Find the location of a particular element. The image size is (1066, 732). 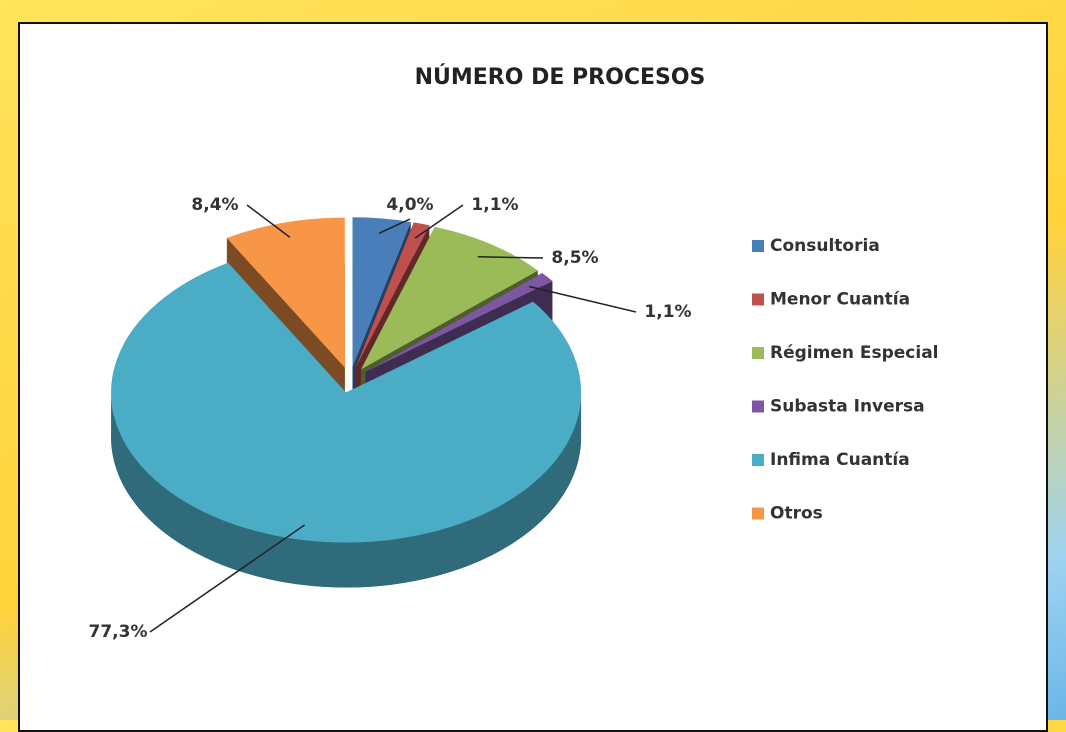

data-label: 77,3% is located at coordinates (118, 632).